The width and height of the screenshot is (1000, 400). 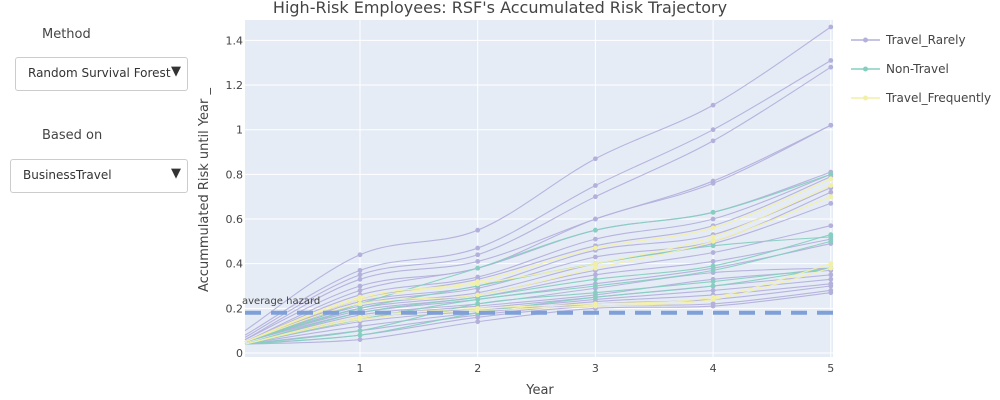 I want to click on y-tick-label: 0.8, so click(x=235, y=174).